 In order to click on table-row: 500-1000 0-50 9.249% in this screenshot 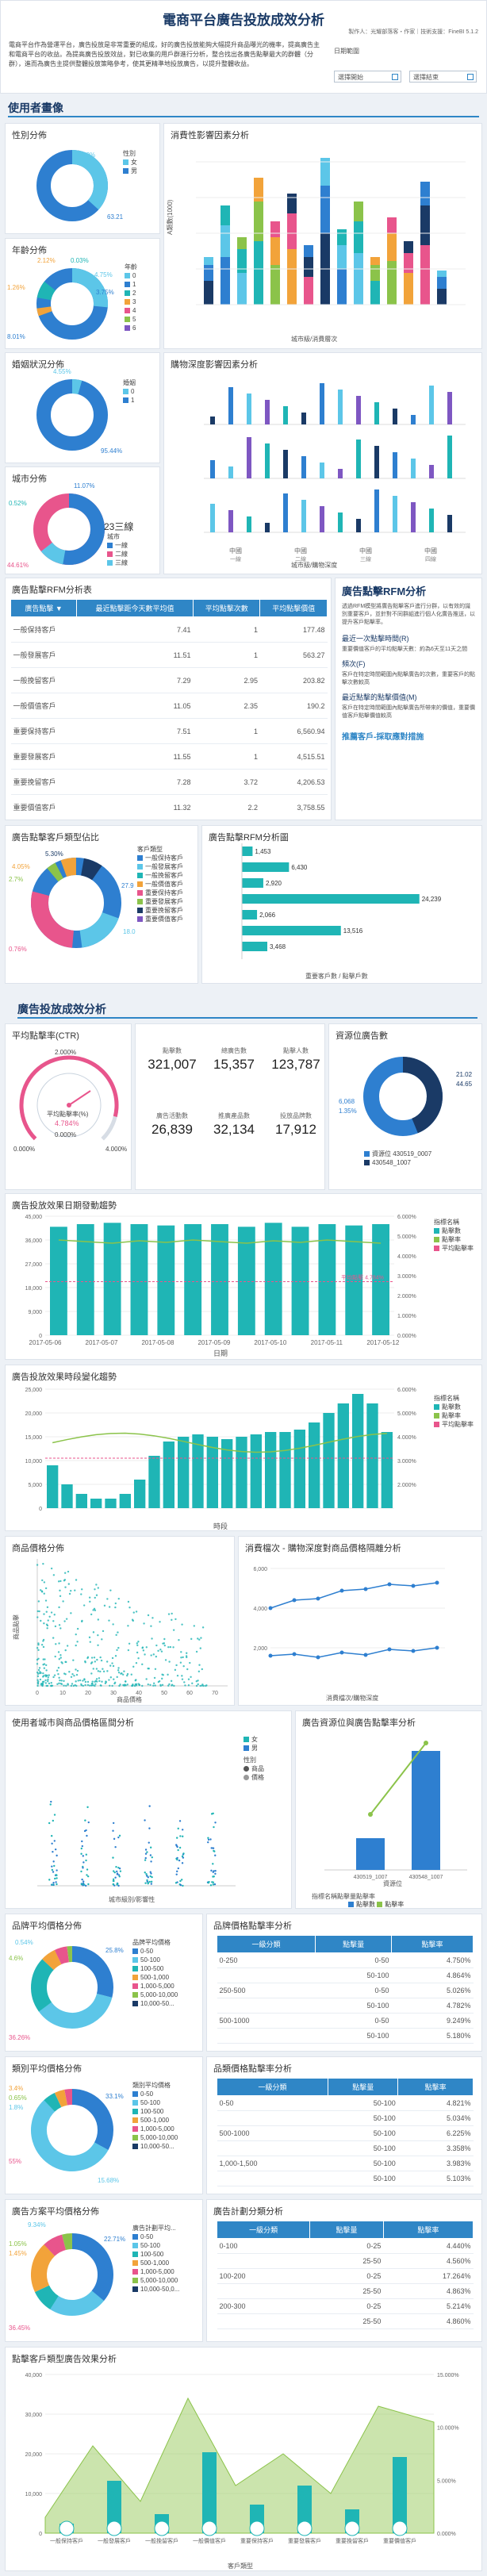, I will do `click(345, 2021)`.